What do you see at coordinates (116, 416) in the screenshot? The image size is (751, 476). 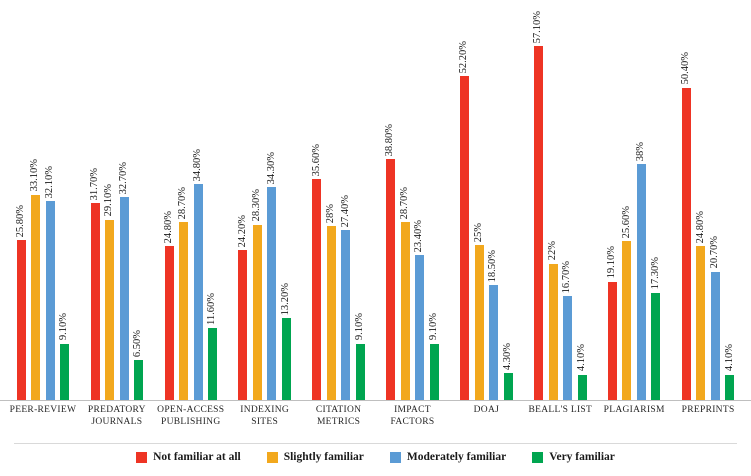 I see `category-label: PREDATORY JOURNALS` at bounding box center [116, 416].